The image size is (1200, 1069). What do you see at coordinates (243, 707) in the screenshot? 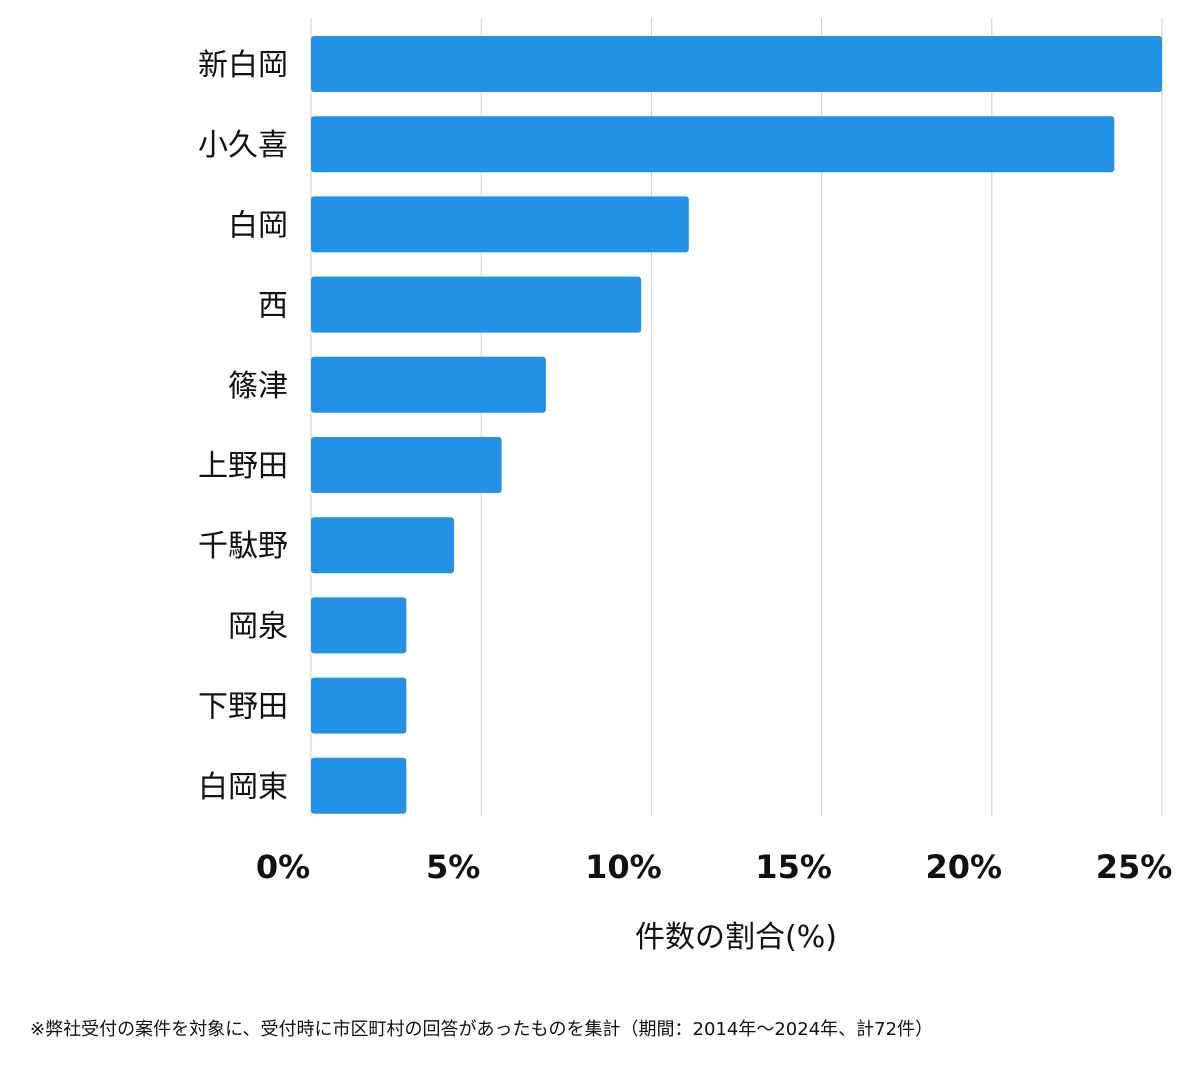
I see `category-label: 下野田` at bounding box center [243, 707].